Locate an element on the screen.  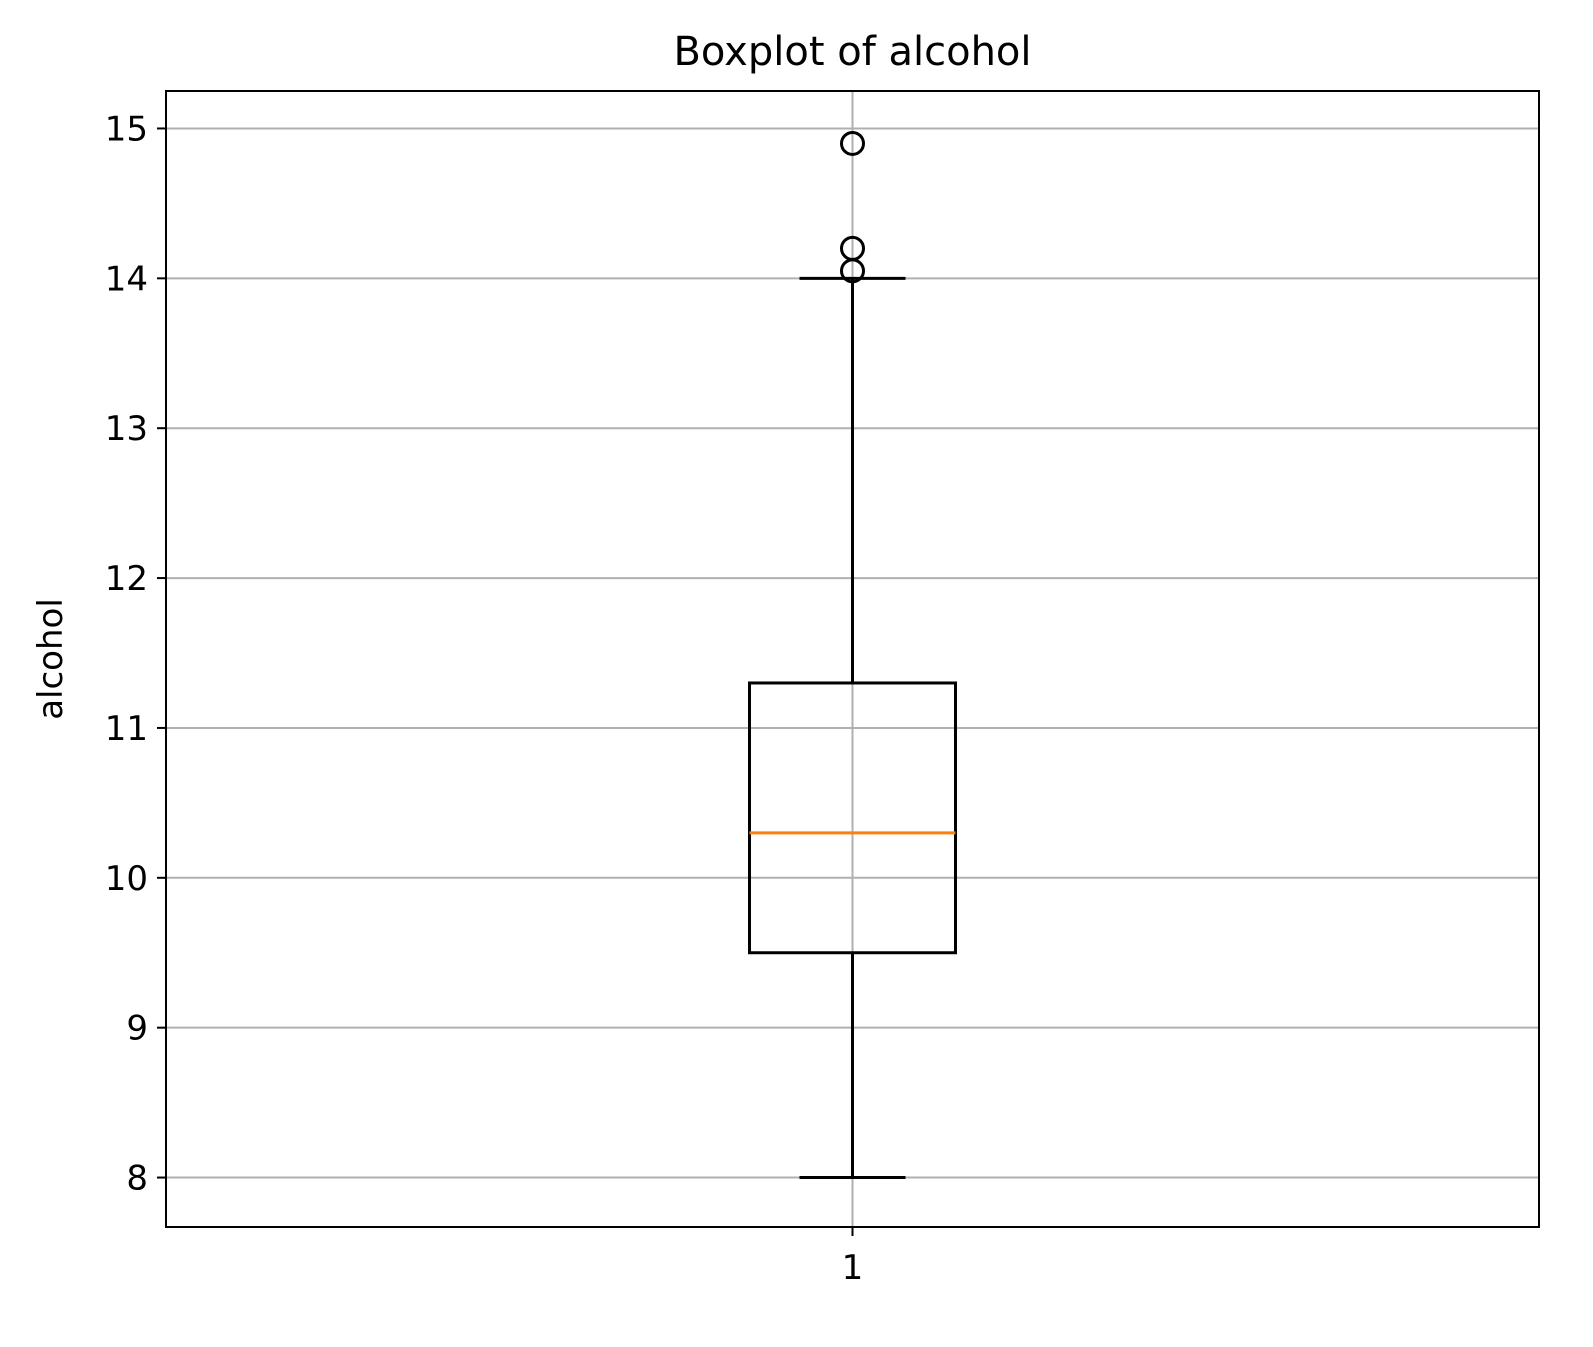
y-tick-label: 9 is located at coordinates (137, 1029).